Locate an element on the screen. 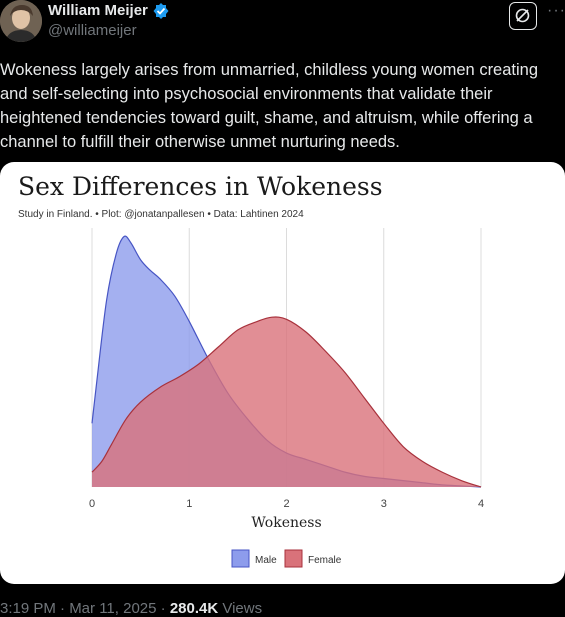  grok-button is located at coordinates (523, 16).